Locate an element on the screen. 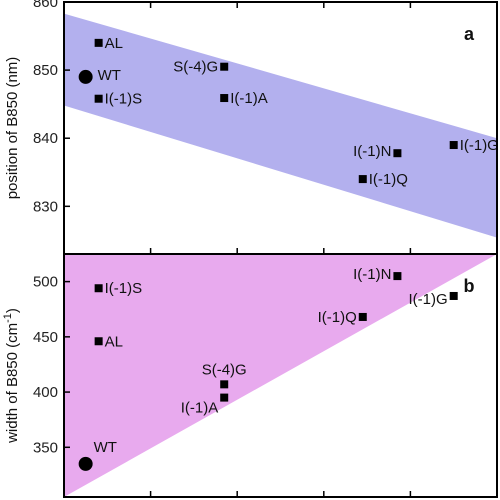 This screenshot has height=500, width=500. y-tick-label-a: 860 is located at coordinates (45, 5).